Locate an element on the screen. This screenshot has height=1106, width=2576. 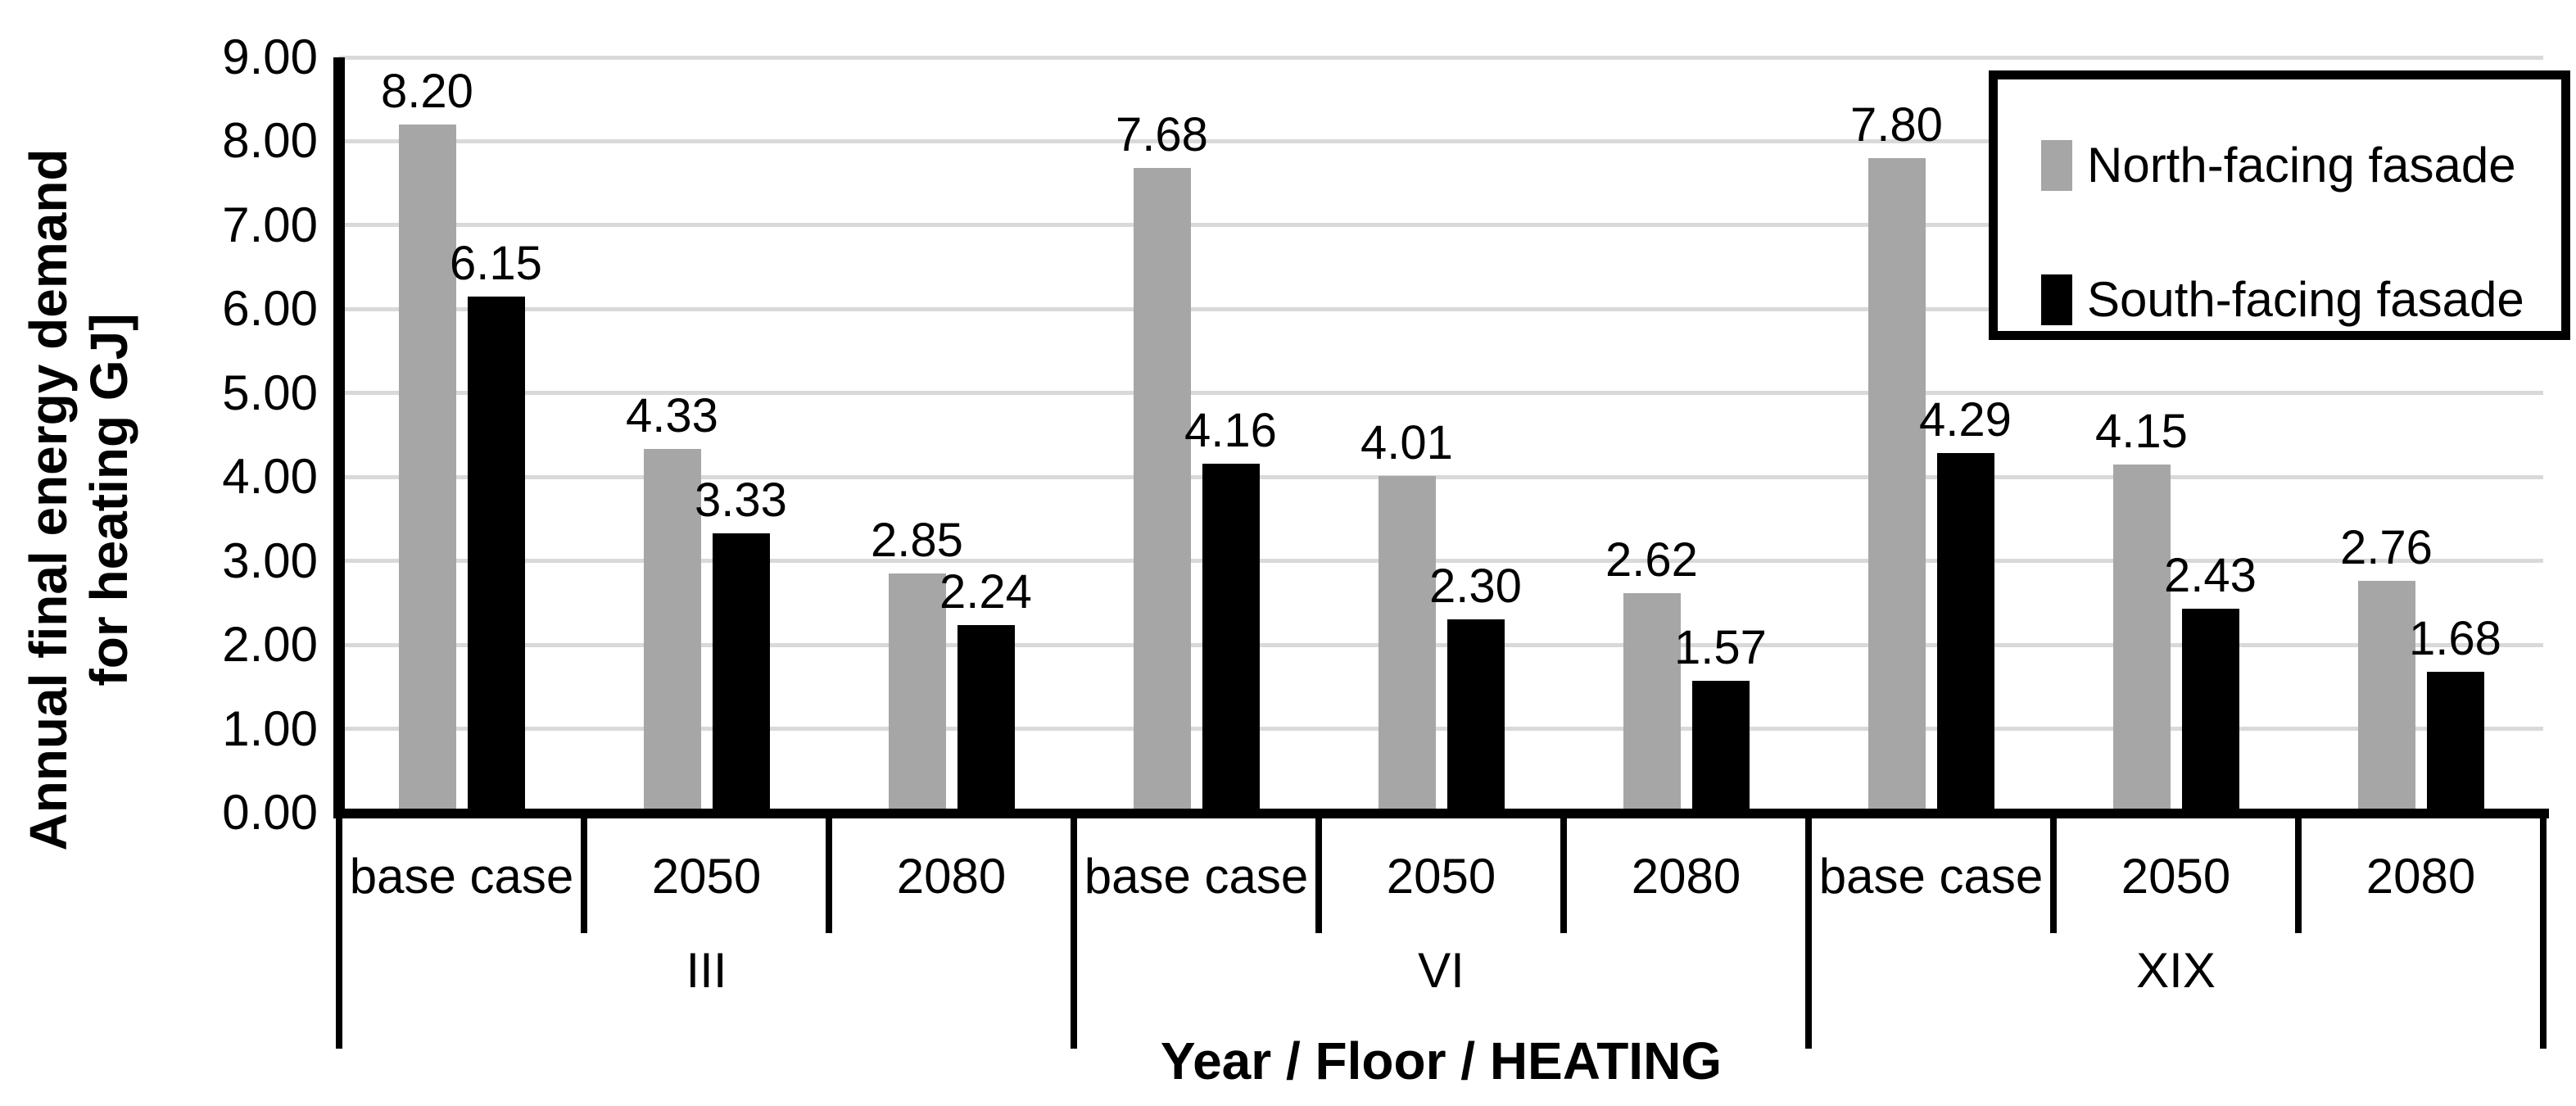
y-tick-label: 9.00 is located at coordinates (270, 56).